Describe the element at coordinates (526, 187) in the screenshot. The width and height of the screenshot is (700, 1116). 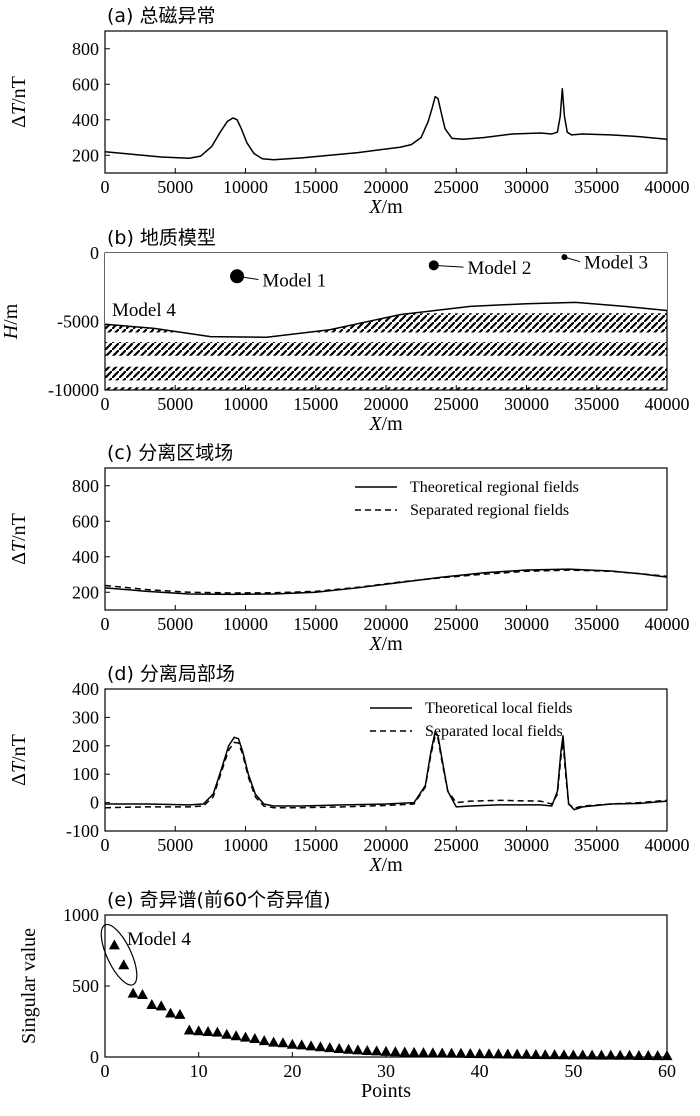
I see `x-tick-label-a: 30000` at that location.